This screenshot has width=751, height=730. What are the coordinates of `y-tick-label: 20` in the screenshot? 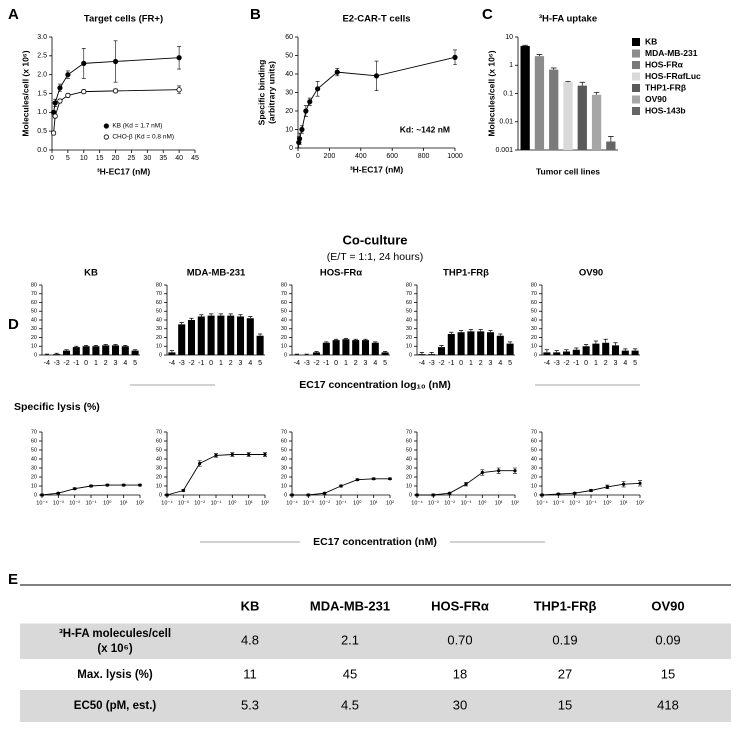 It's located at (534, 338).